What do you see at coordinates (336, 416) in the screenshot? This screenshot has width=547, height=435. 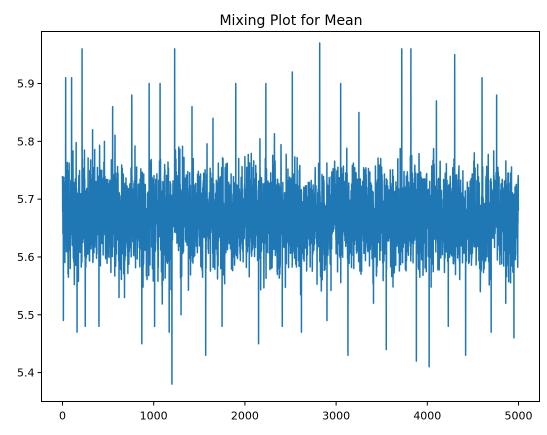 I see `x-tick-label: 3000` at bounding box center [336, 416].